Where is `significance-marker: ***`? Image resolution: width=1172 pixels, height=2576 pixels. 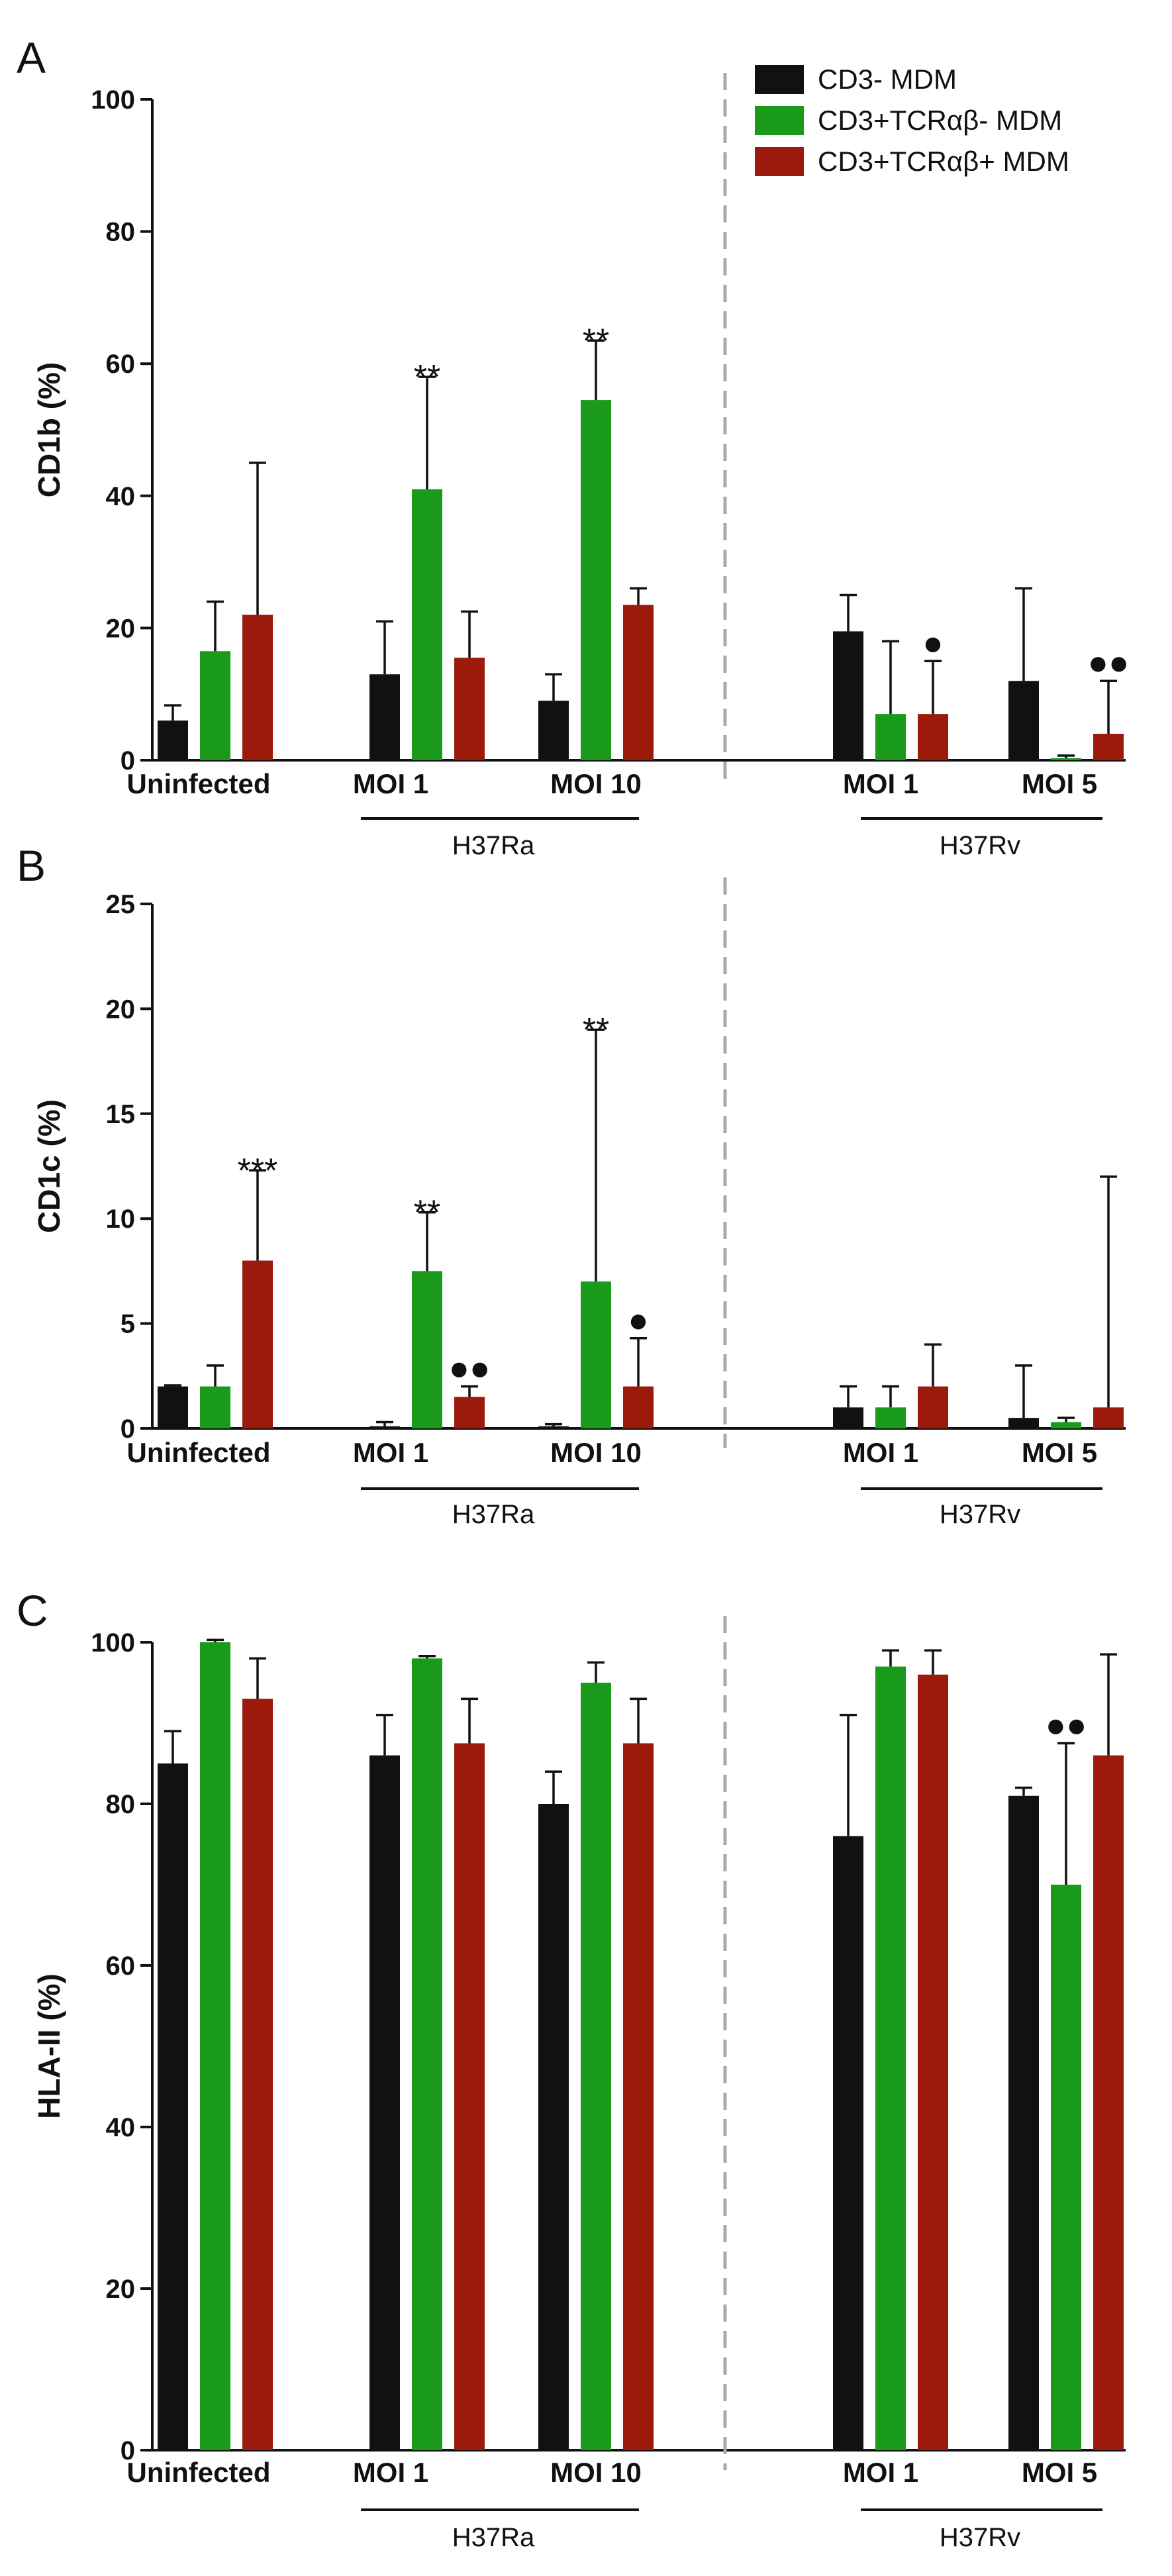
significance-marker: *** is located at coordinates (258, 1171).